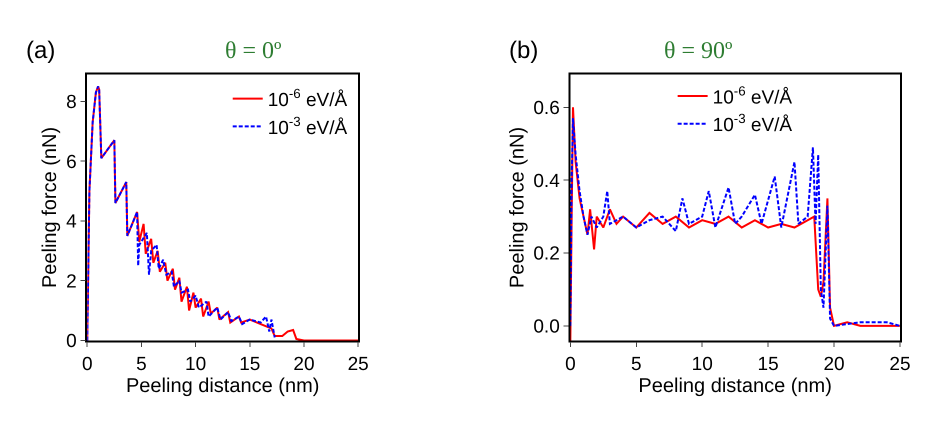 The image size is (939, 435). Describe the element at coordinates (699, 51) in the screenshot. I see `chart-title: θ = 90º` at that location.